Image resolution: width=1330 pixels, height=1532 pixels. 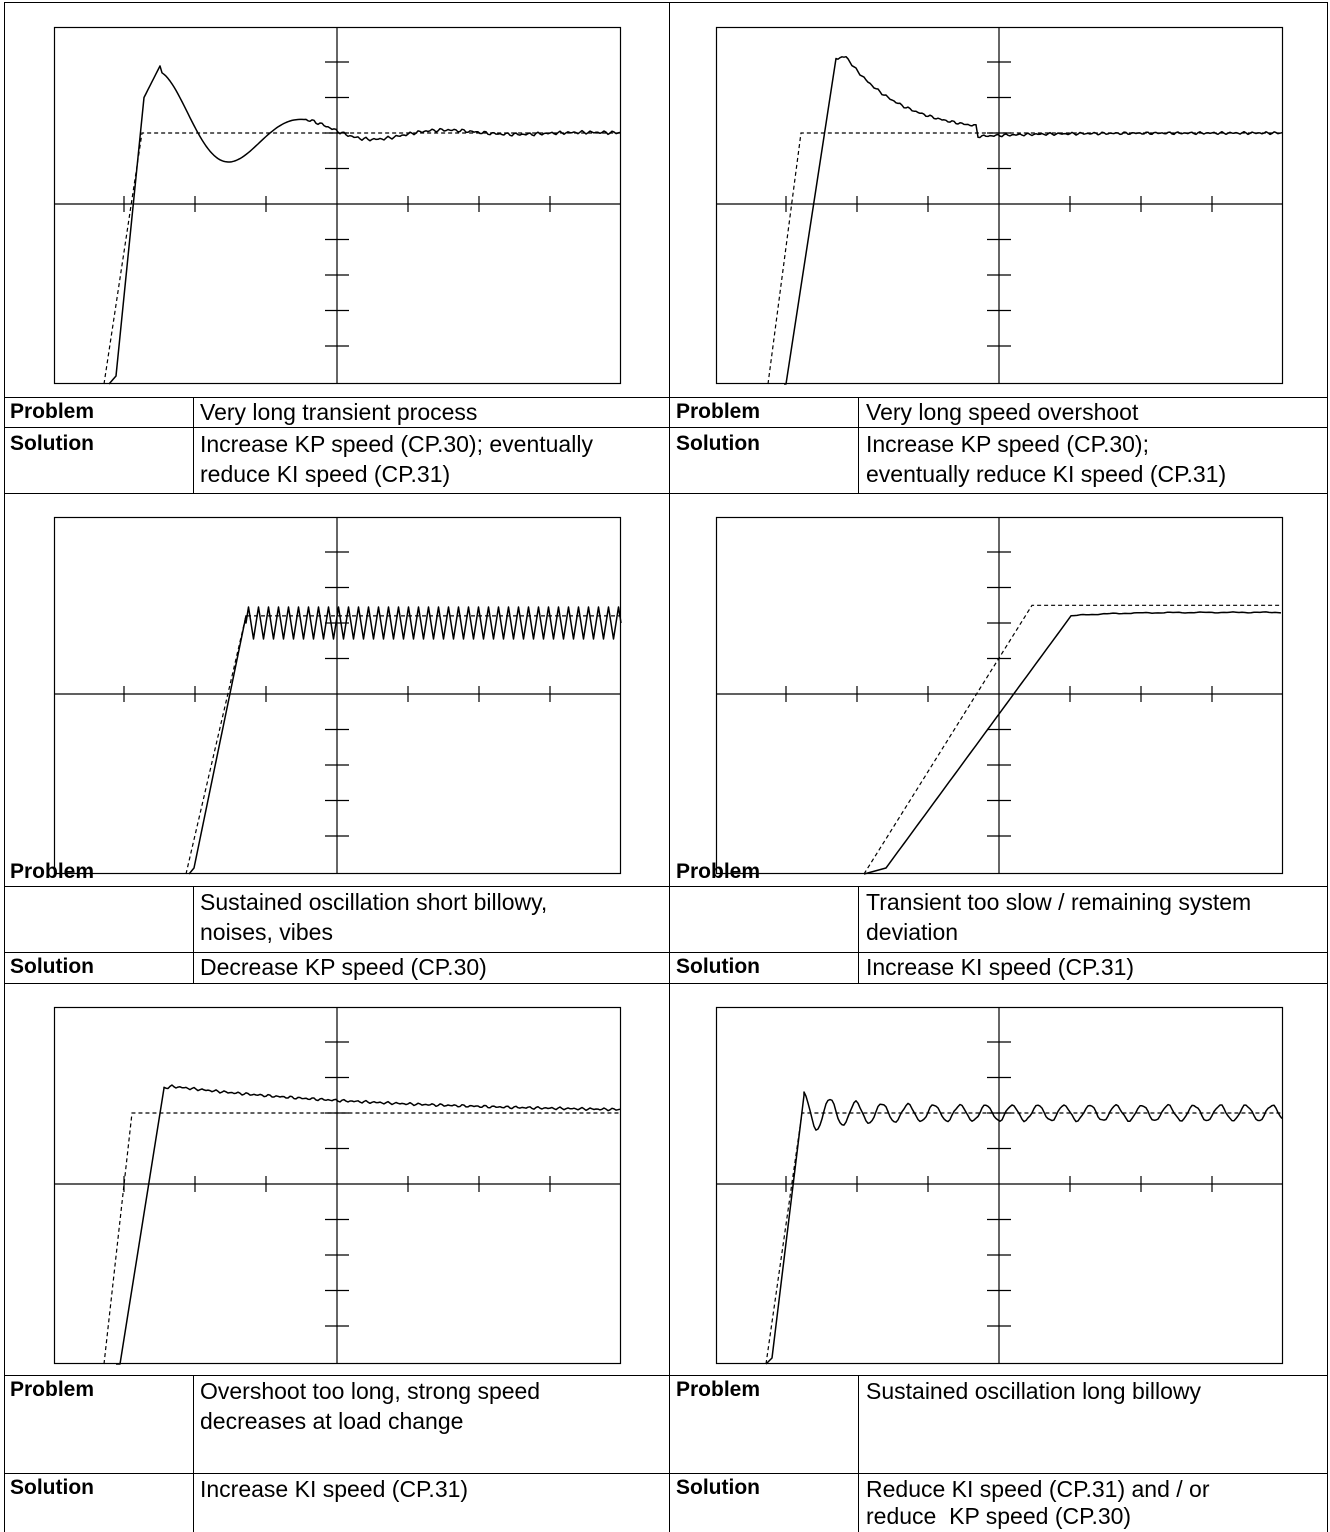 I want to click on problem-text: Overshoot too long, strong speed, so click(x=370, y=1391).